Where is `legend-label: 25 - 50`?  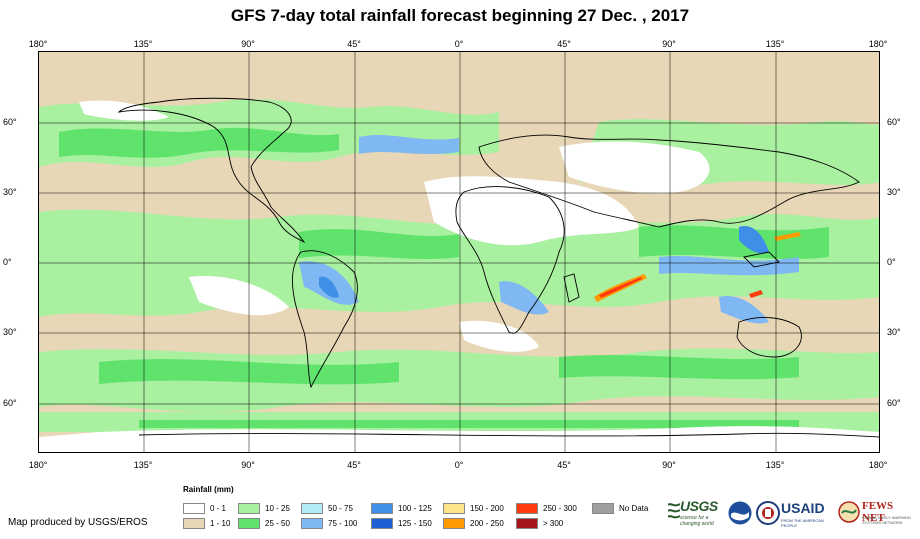
legend-label: 25 - 50 is located at coordinates (277, 523).